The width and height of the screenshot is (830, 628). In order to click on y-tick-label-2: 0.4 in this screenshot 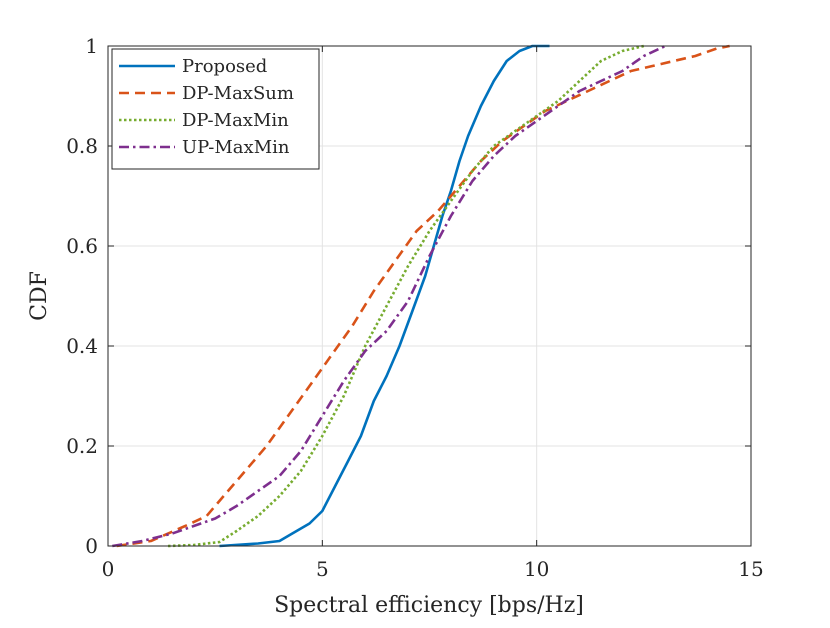, I will do `click(82, 346)`.